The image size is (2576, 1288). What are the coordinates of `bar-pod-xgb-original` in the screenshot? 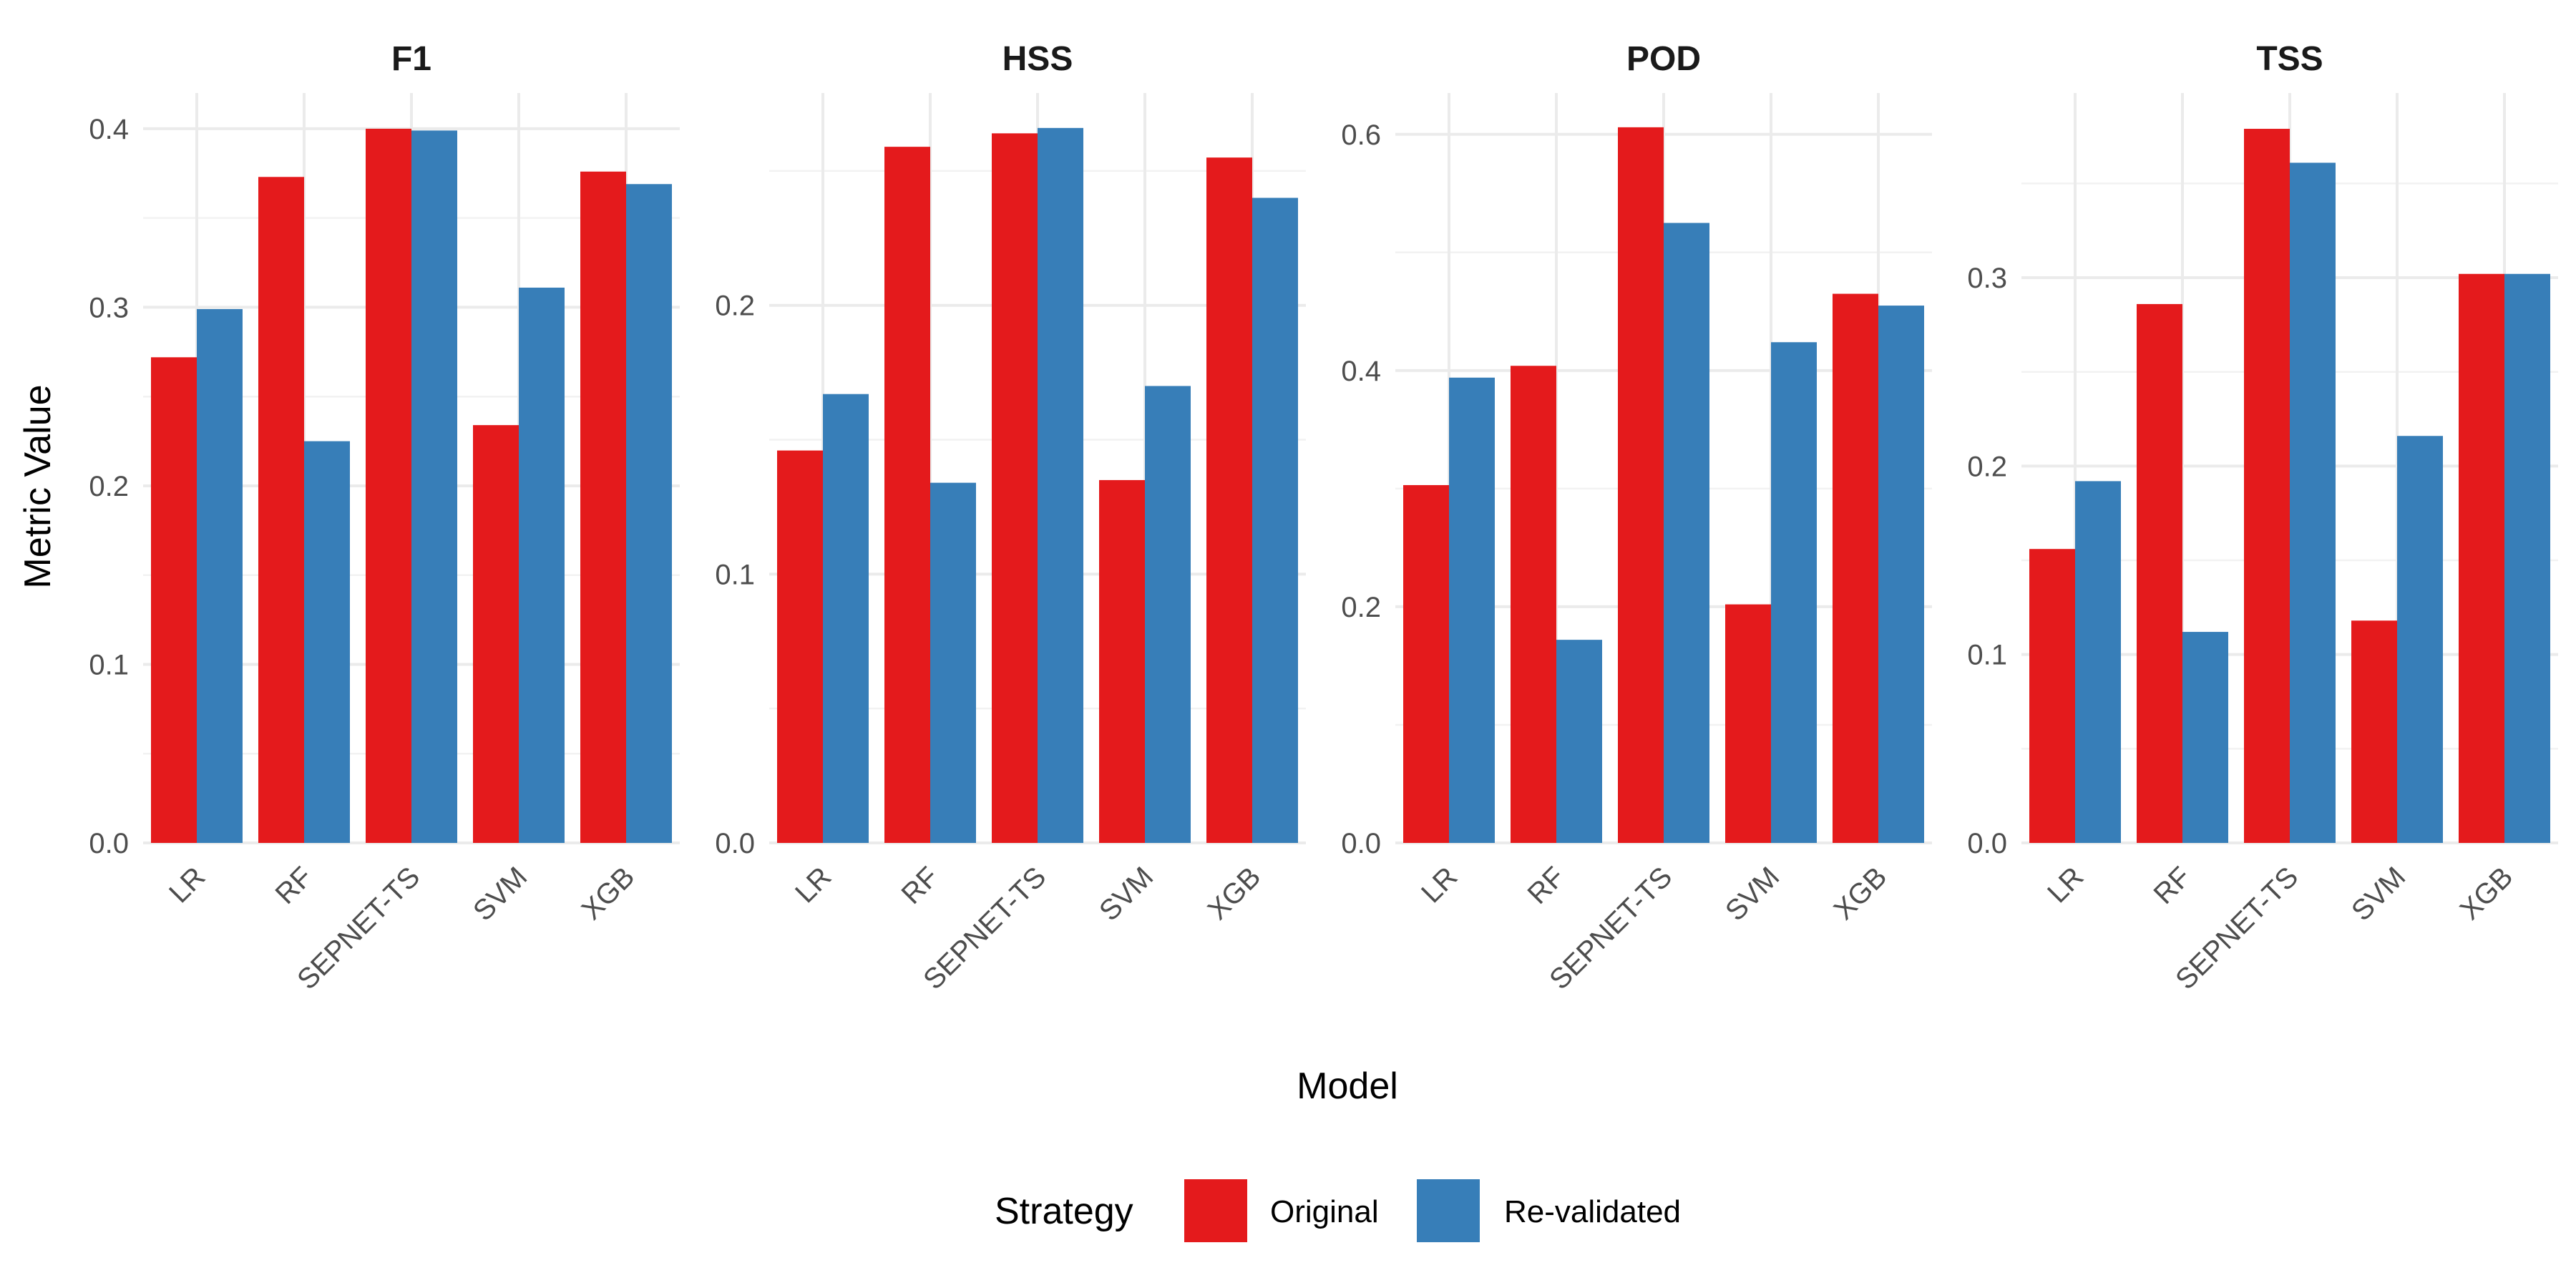 It's located at (1855, 568).